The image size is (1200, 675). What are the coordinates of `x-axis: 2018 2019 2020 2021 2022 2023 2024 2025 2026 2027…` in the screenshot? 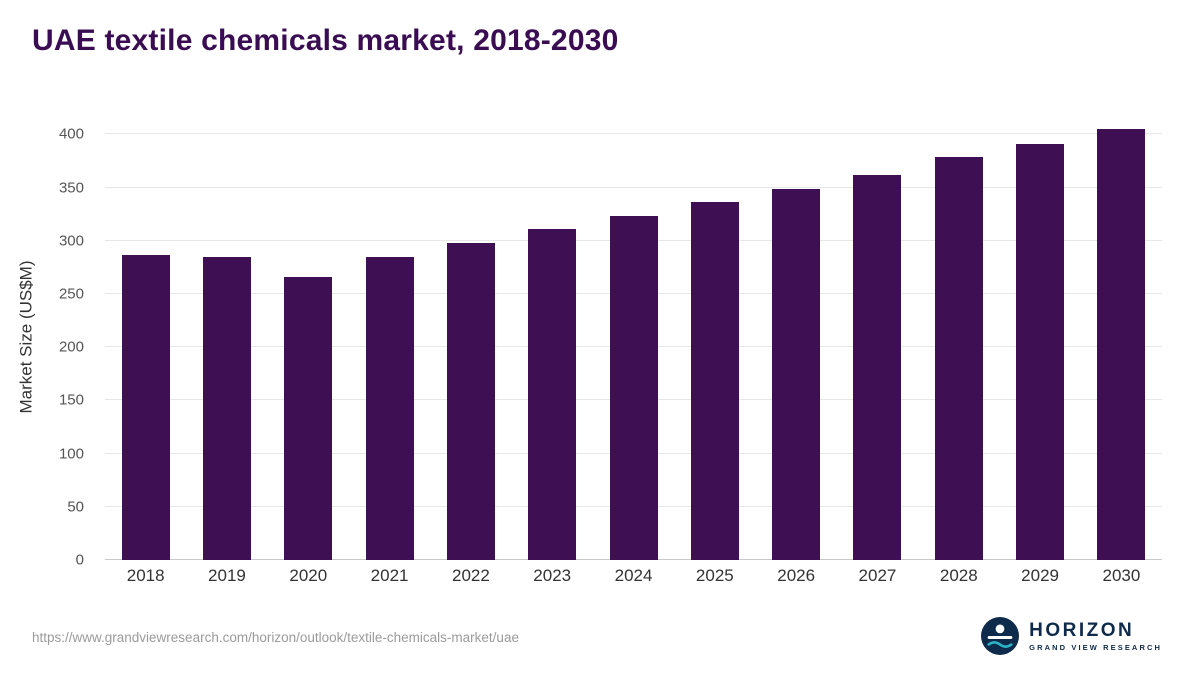 It's located at (633, 576).